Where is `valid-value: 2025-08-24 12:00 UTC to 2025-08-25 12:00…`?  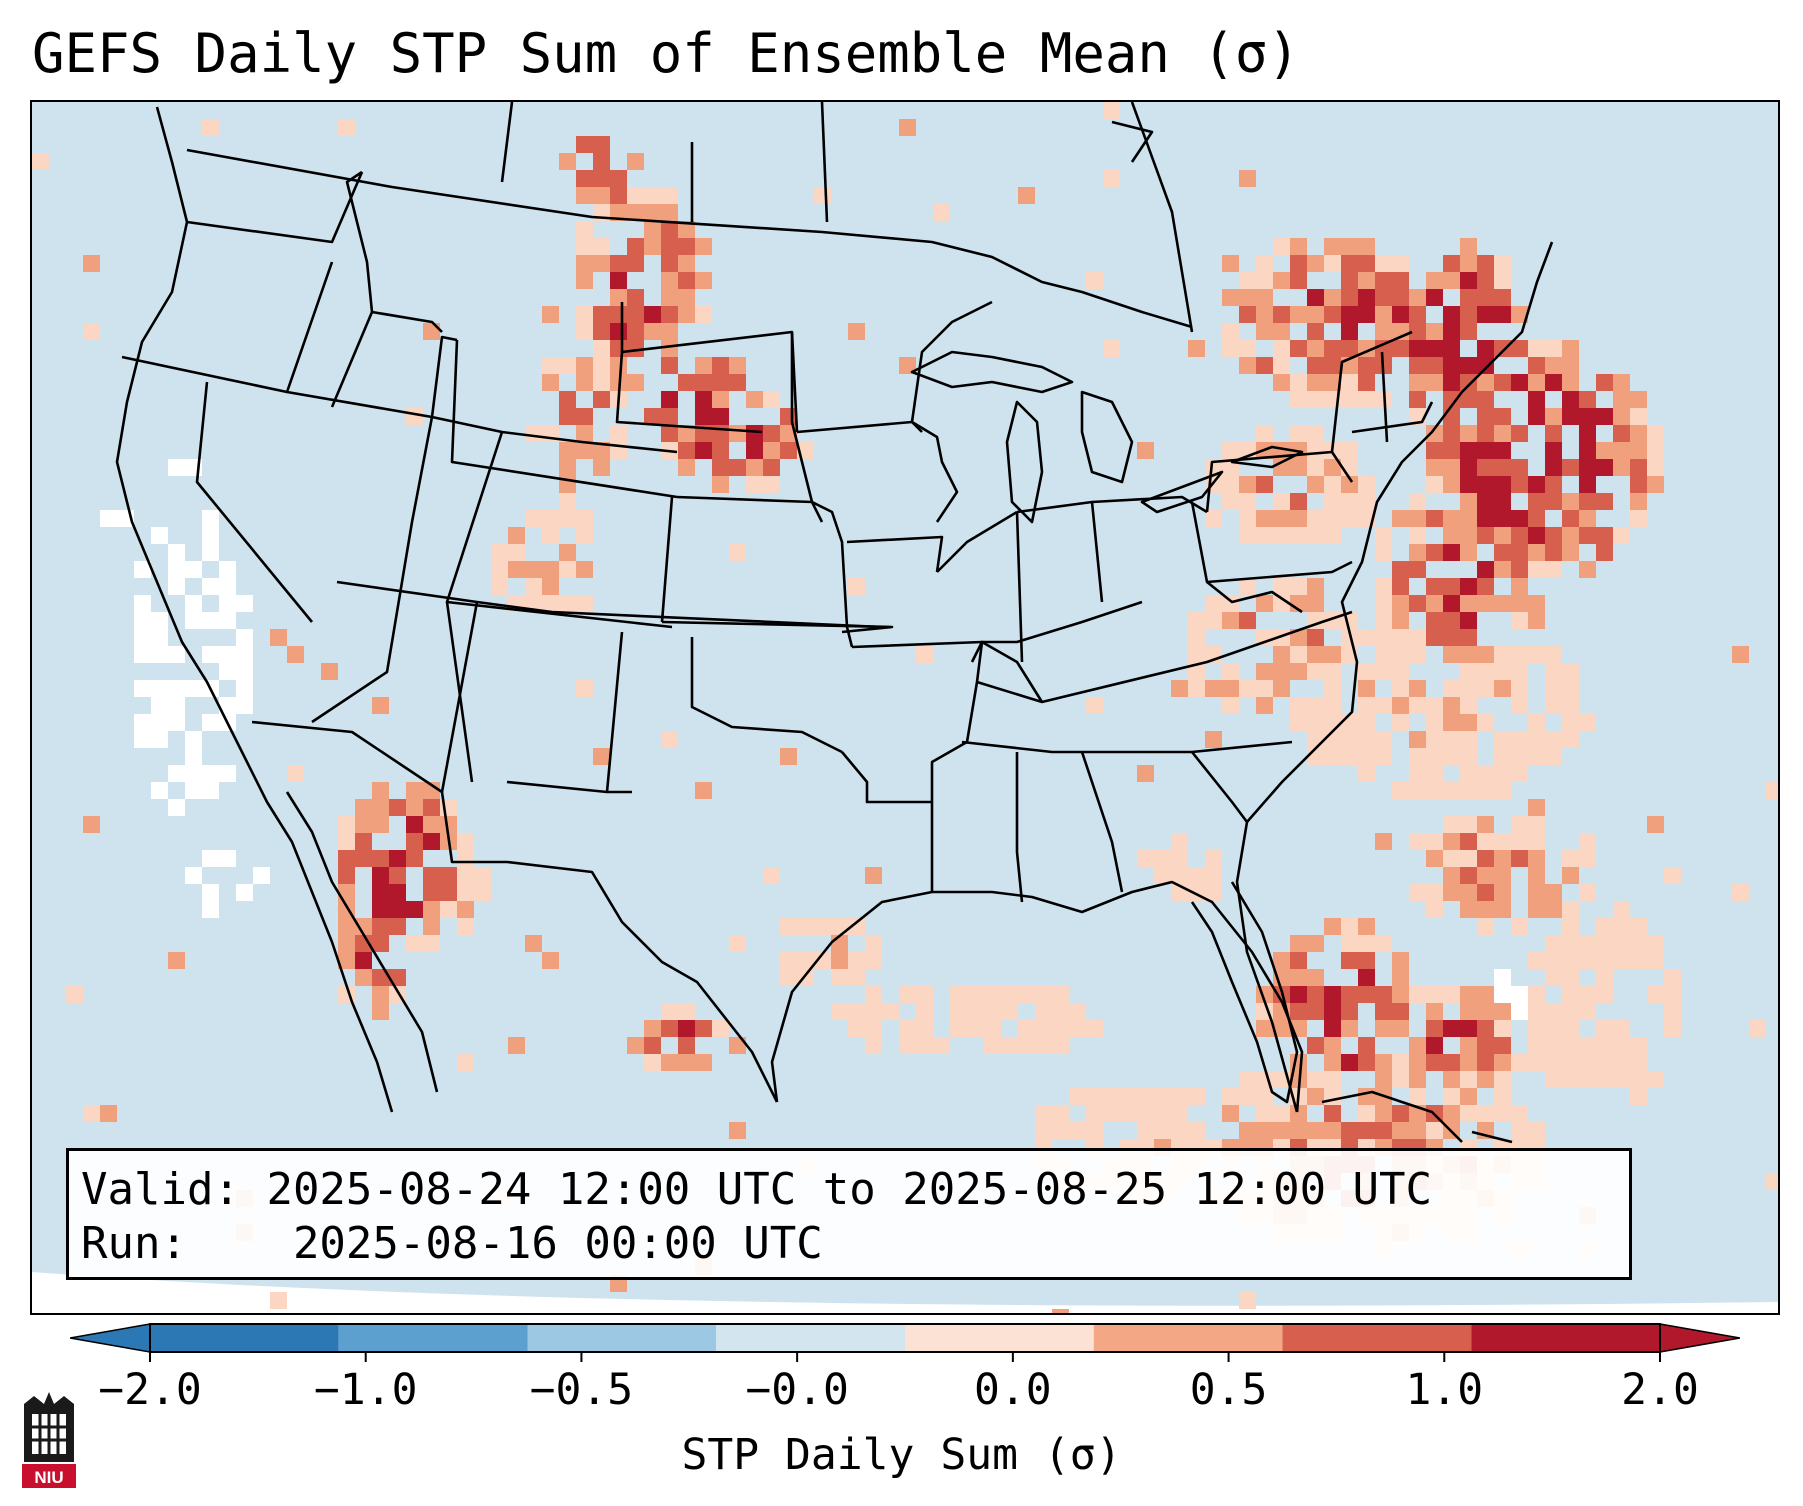
valid-value: 2025-08-24 12:00 UTC to 2025-08-25 12:00… is located at coordinates (849, 1189).